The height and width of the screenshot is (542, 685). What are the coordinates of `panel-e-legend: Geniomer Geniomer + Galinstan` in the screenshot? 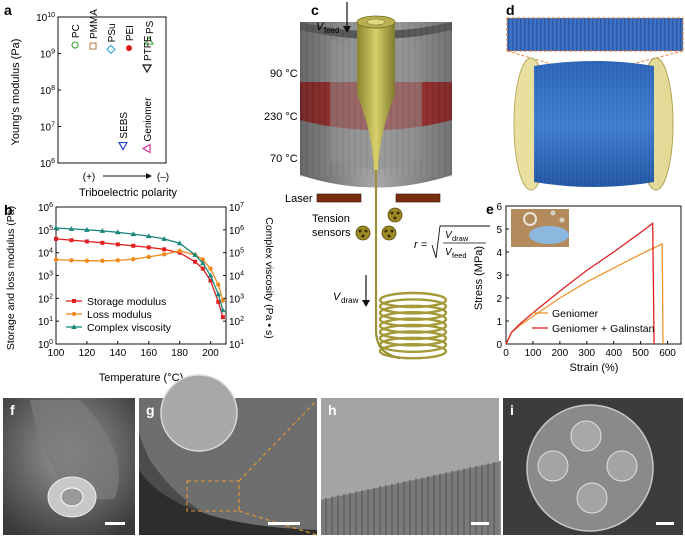 It's located at (593, 321).